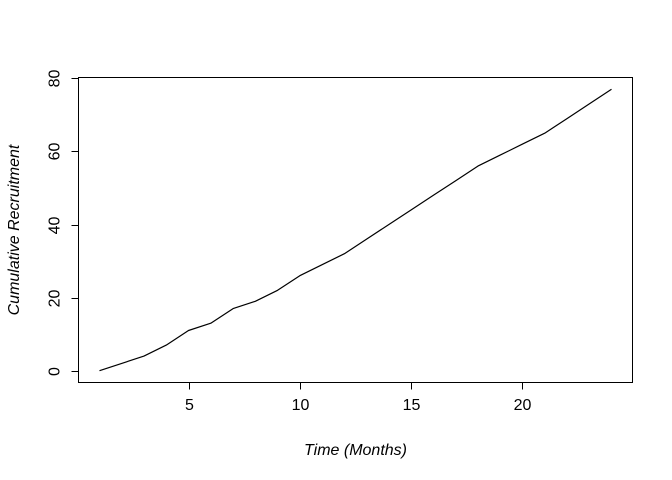 The height and width of the screenshot is (480, 672). What do you see at coordinates (55, 226) in the screenshot?
I see `y-tick-label: 40` at bounding box center [55, 226].